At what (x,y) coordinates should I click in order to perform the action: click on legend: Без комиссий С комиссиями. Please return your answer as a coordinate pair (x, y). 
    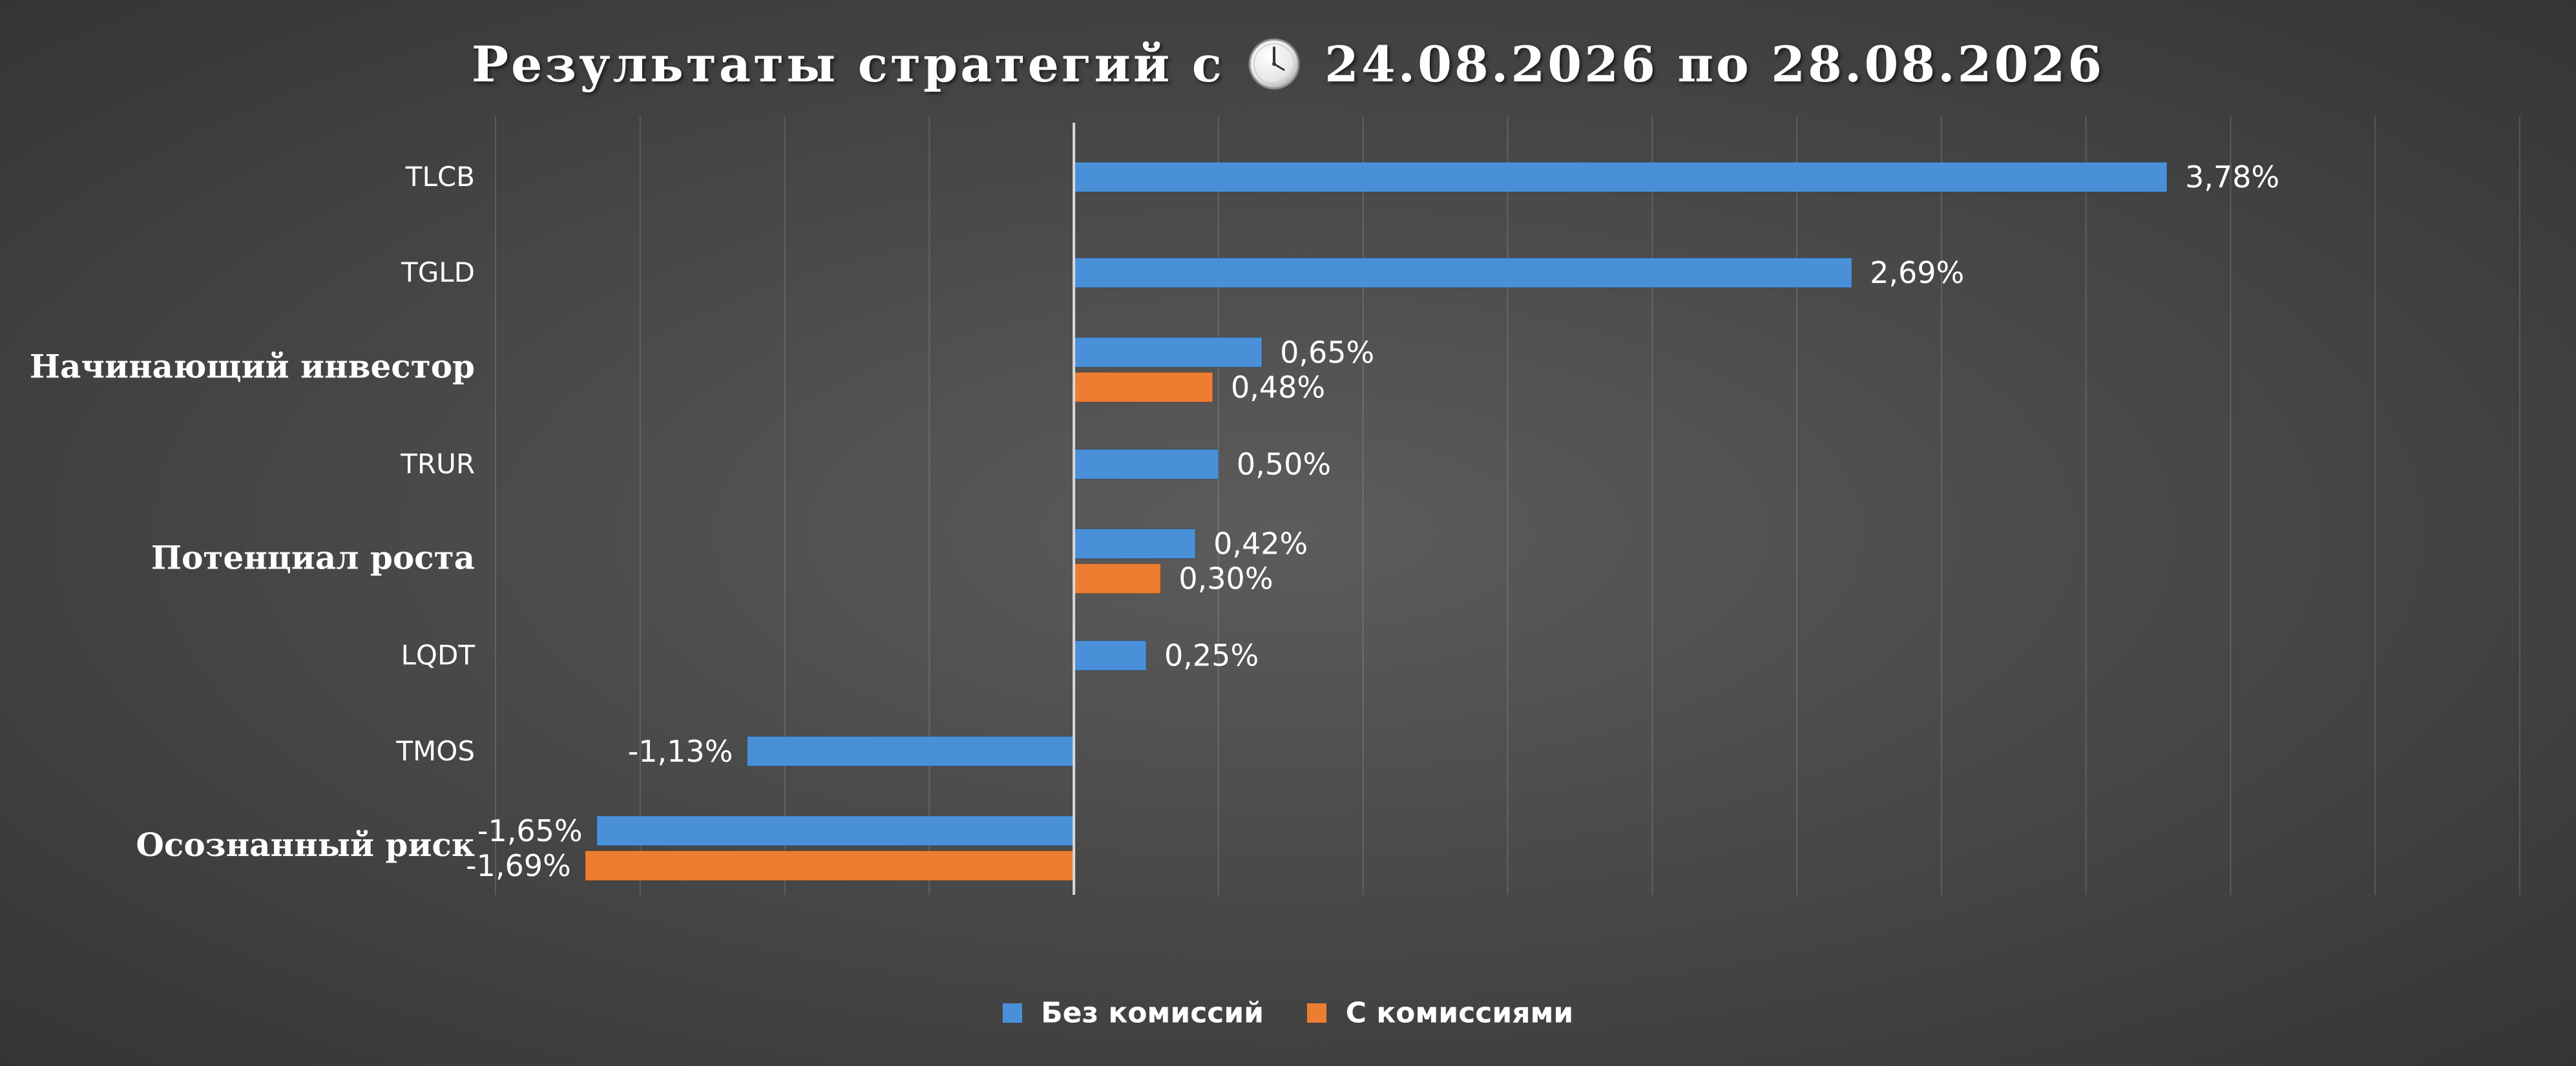
    Looking at the image, I should click on (1288, 1013).